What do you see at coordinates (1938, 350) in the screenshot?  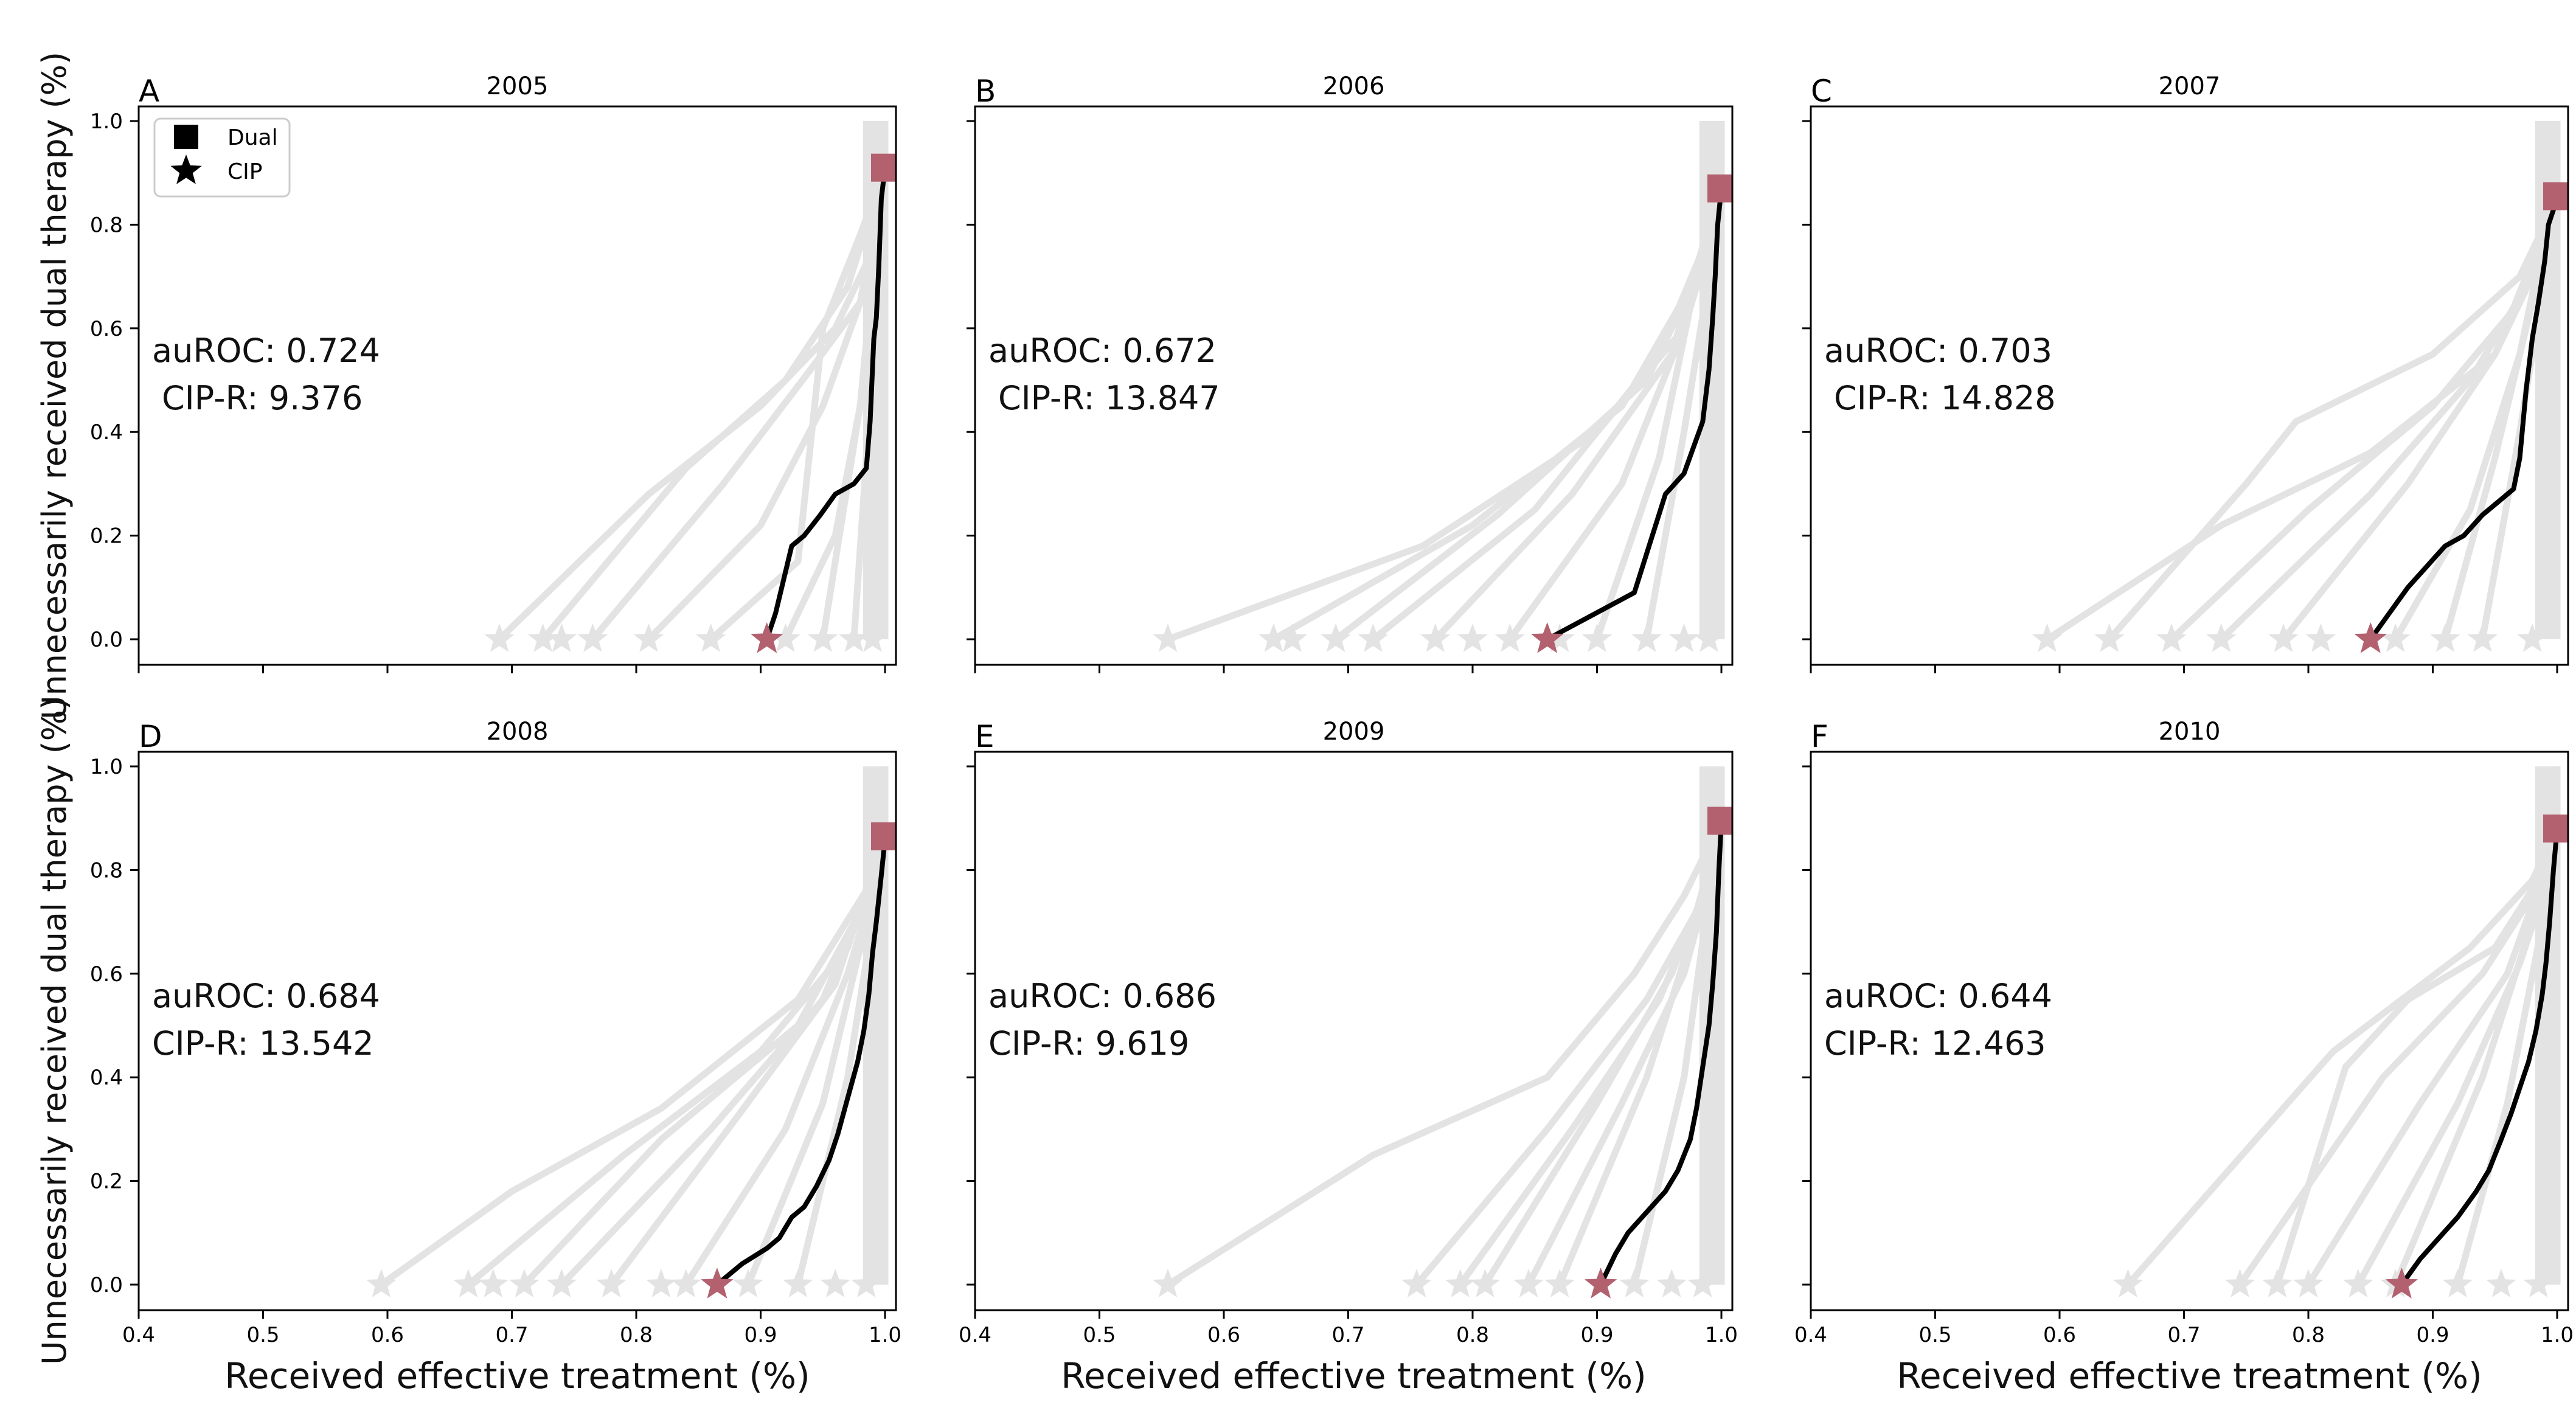 I see `stat-annotation: auROC: 0.703` at bounding box center [1938, 350].